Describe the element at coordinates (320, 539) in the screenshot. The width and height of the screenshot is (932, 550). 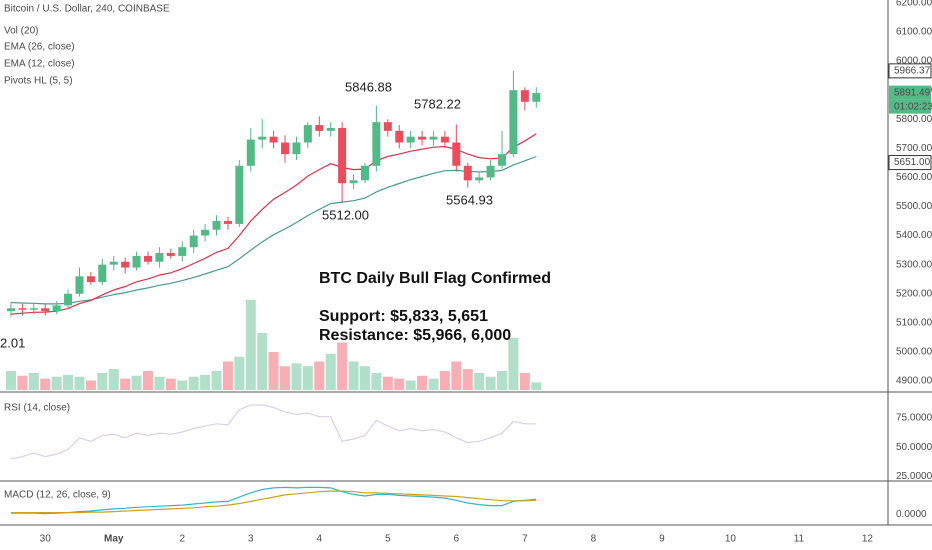
I see `x-tick-label: 4` at that location.